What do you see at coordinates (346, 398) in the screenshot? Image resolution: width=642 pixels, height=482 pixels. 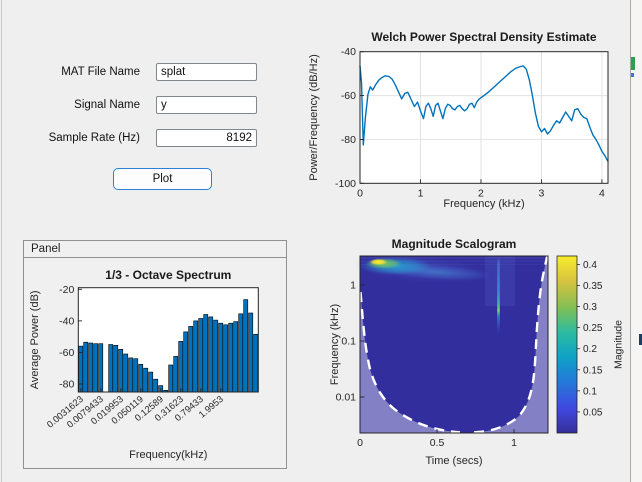 I see `svg-text: 0.01` at bounding box center [346, 398].